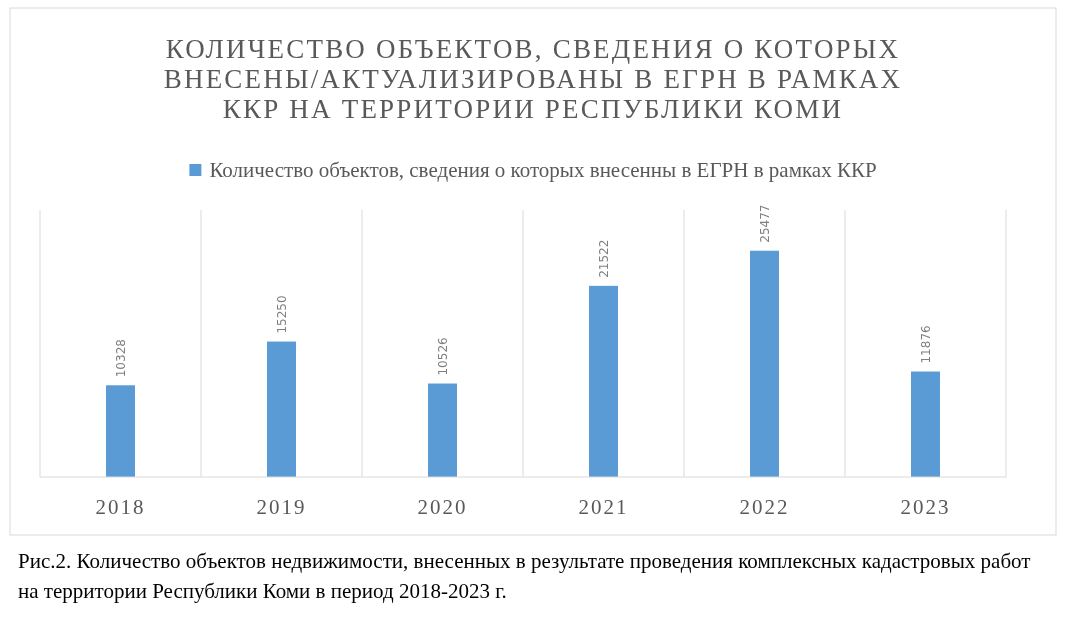  What do you see at coordinates (764, 223) in the screenshot?
I see `data-label: 25477` at bounding box center [764, 223].